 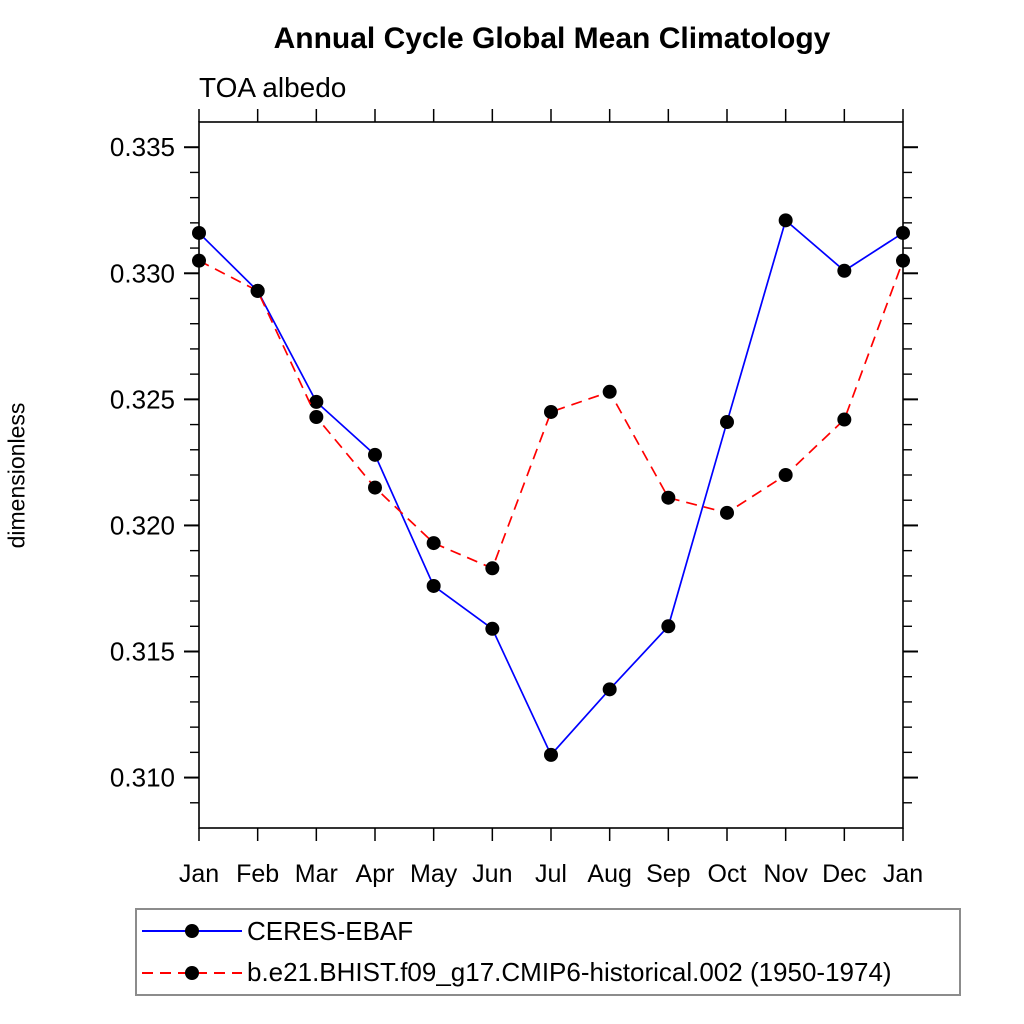 I want to click on x-tick-label: Jun, so click(x=492, y=874).